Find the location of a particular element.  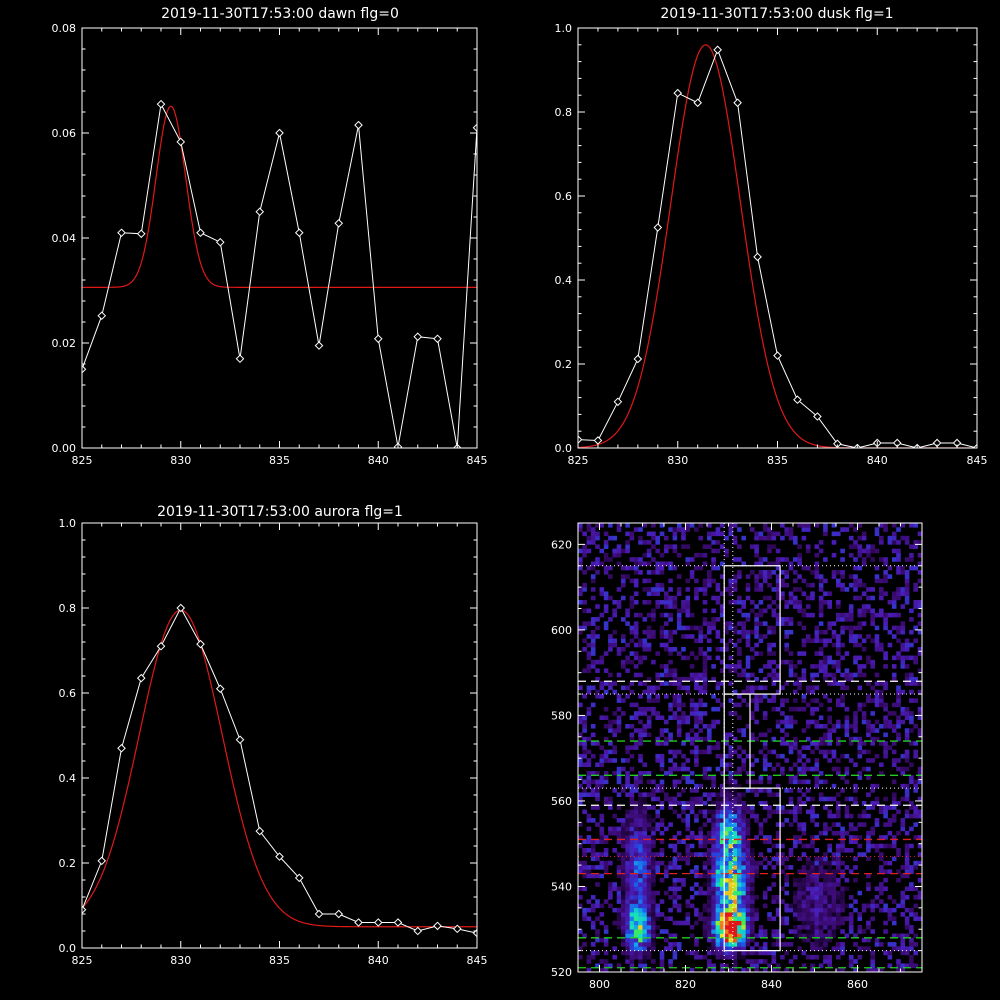

data-point is located at coordinates (102, 316).